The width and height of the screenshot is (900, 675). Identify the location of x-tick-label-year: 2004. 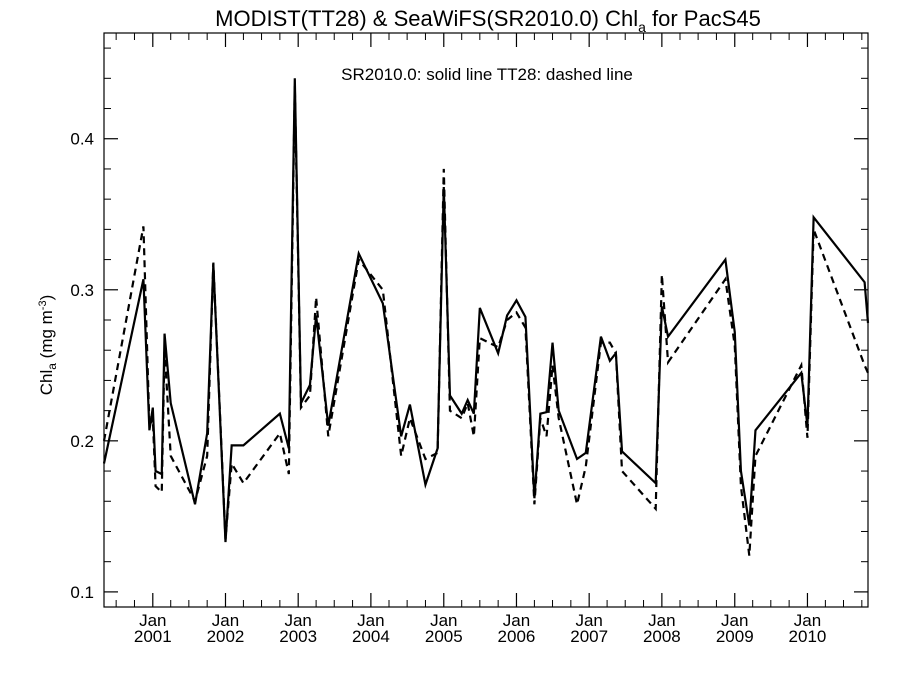
(371, 636).